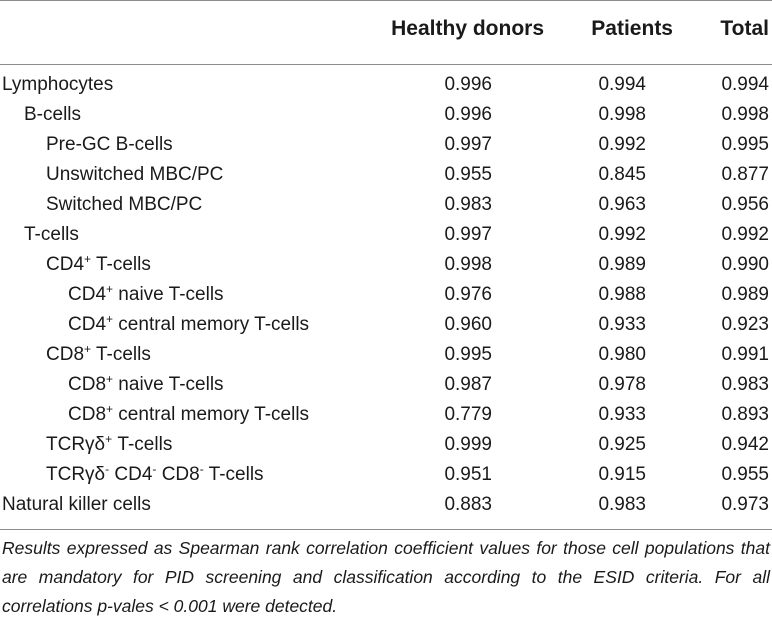  I want to click on patients-value: 0.988, so click(622, 294).